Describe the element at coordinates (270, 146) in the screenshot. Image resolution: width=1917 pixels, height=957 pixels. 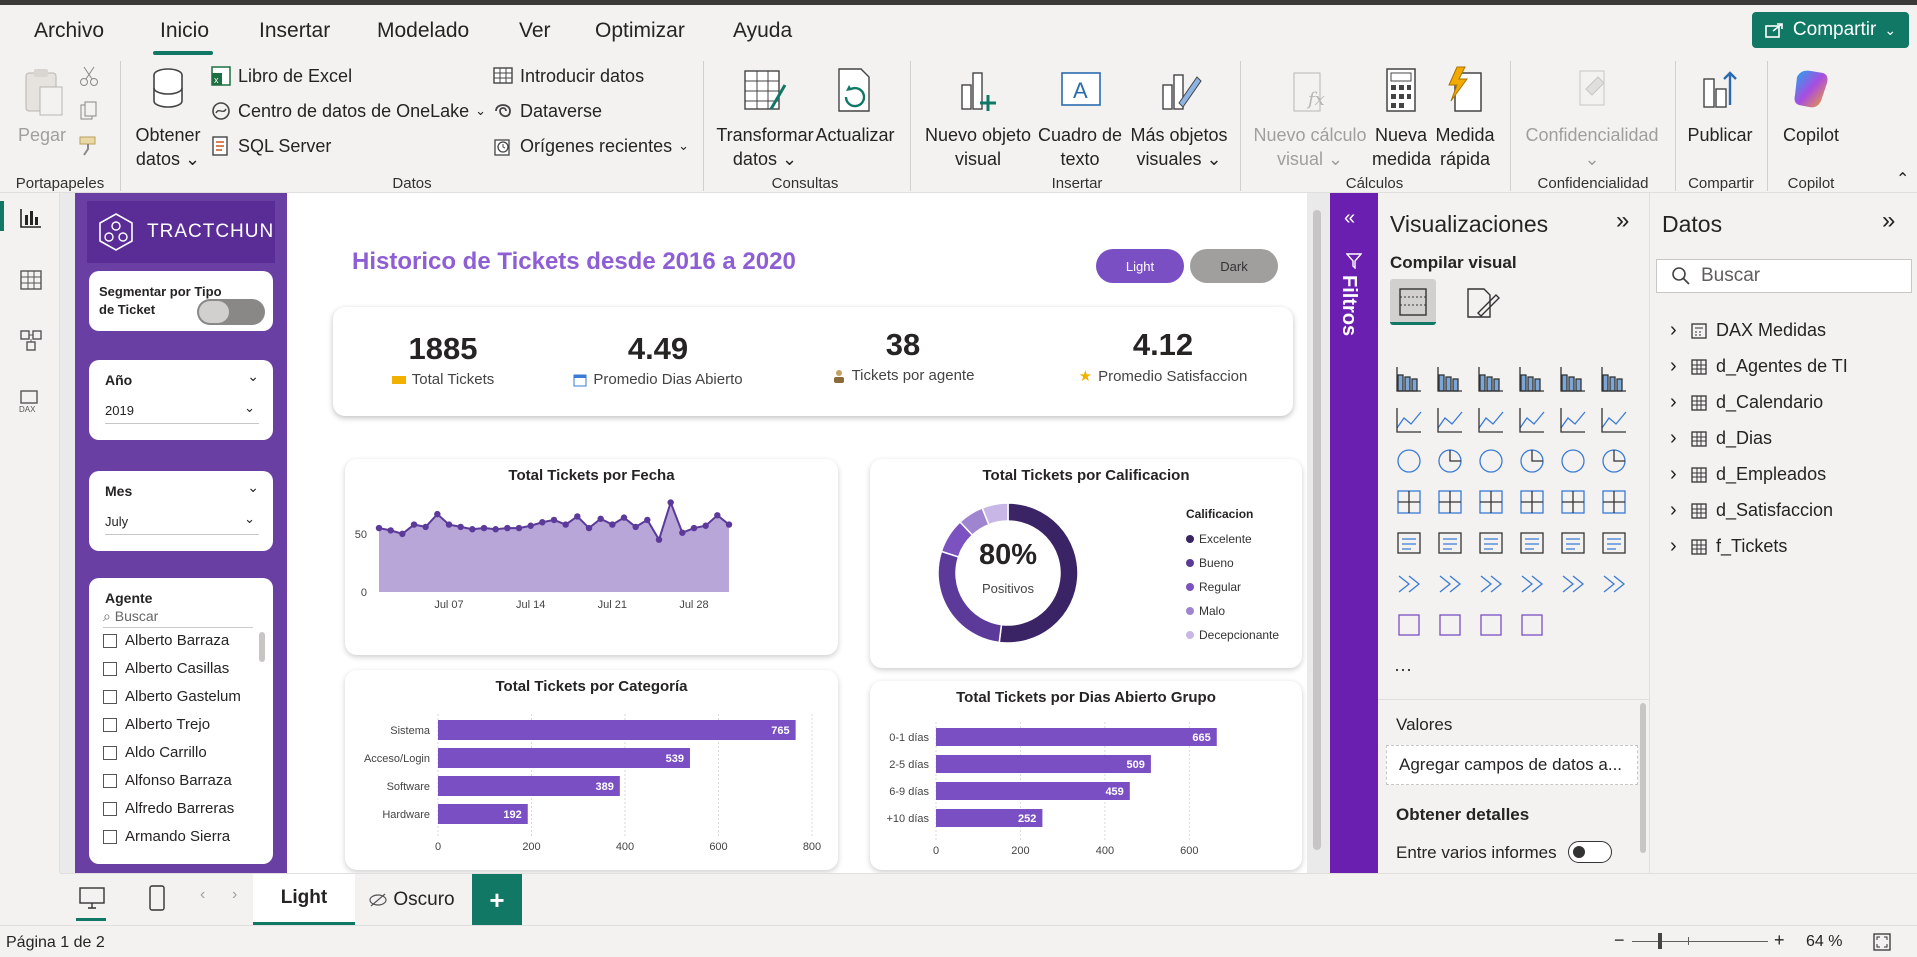
I see `sql-server-button: SQL Server` at that location.